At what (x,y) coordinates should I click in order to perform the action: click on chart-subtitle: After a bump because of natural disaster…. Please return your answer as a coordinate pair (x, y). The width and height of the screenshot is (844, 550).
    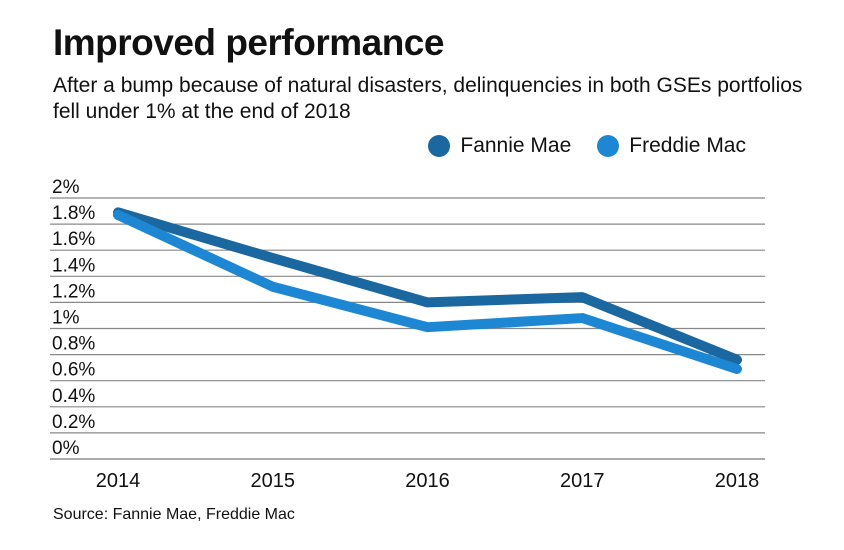
    Looking at the image, I should click on (428, 98).